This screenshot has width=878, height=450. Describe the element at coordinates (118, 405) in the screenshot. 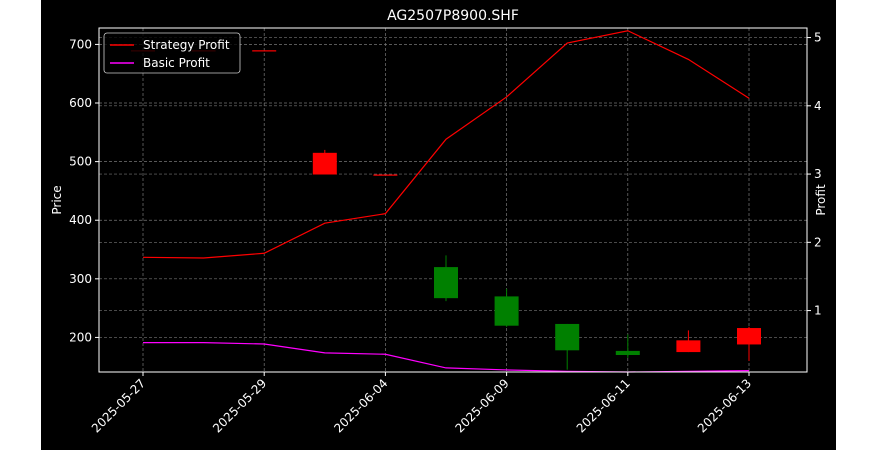

I see `x-tick-label: 2025-05-27` at that location.